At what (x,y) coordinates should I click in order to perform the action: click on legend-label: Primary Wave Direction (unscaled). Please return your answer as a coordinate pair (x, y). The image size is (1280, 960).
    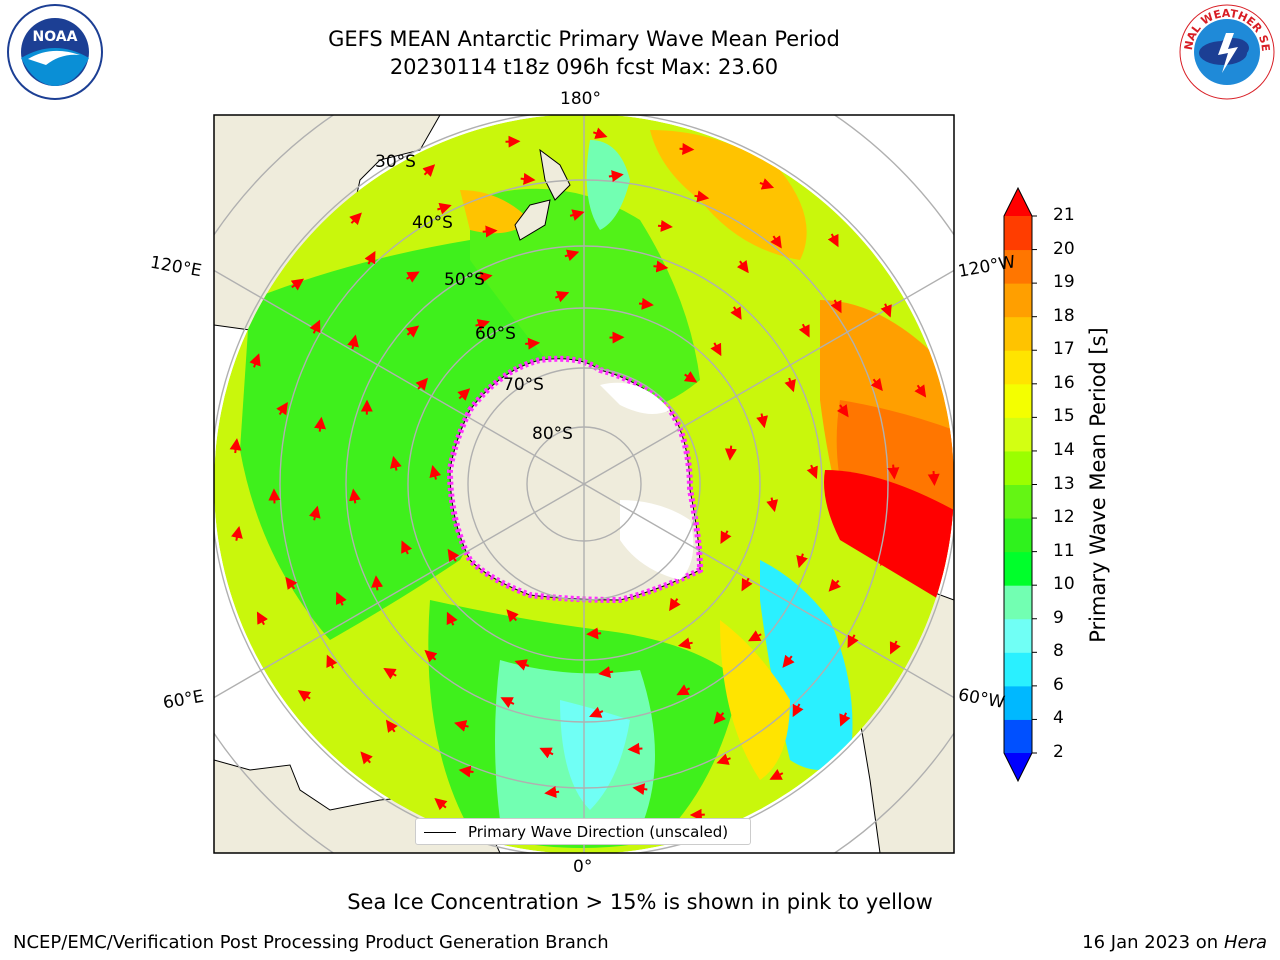
    Looking at the image, I should click on (598, 832).